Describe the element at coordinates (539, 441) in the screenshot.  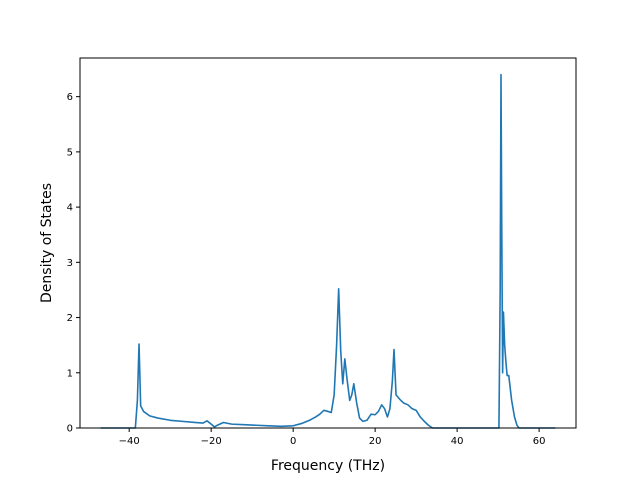
I see `x-tick-label: 60` at that location.